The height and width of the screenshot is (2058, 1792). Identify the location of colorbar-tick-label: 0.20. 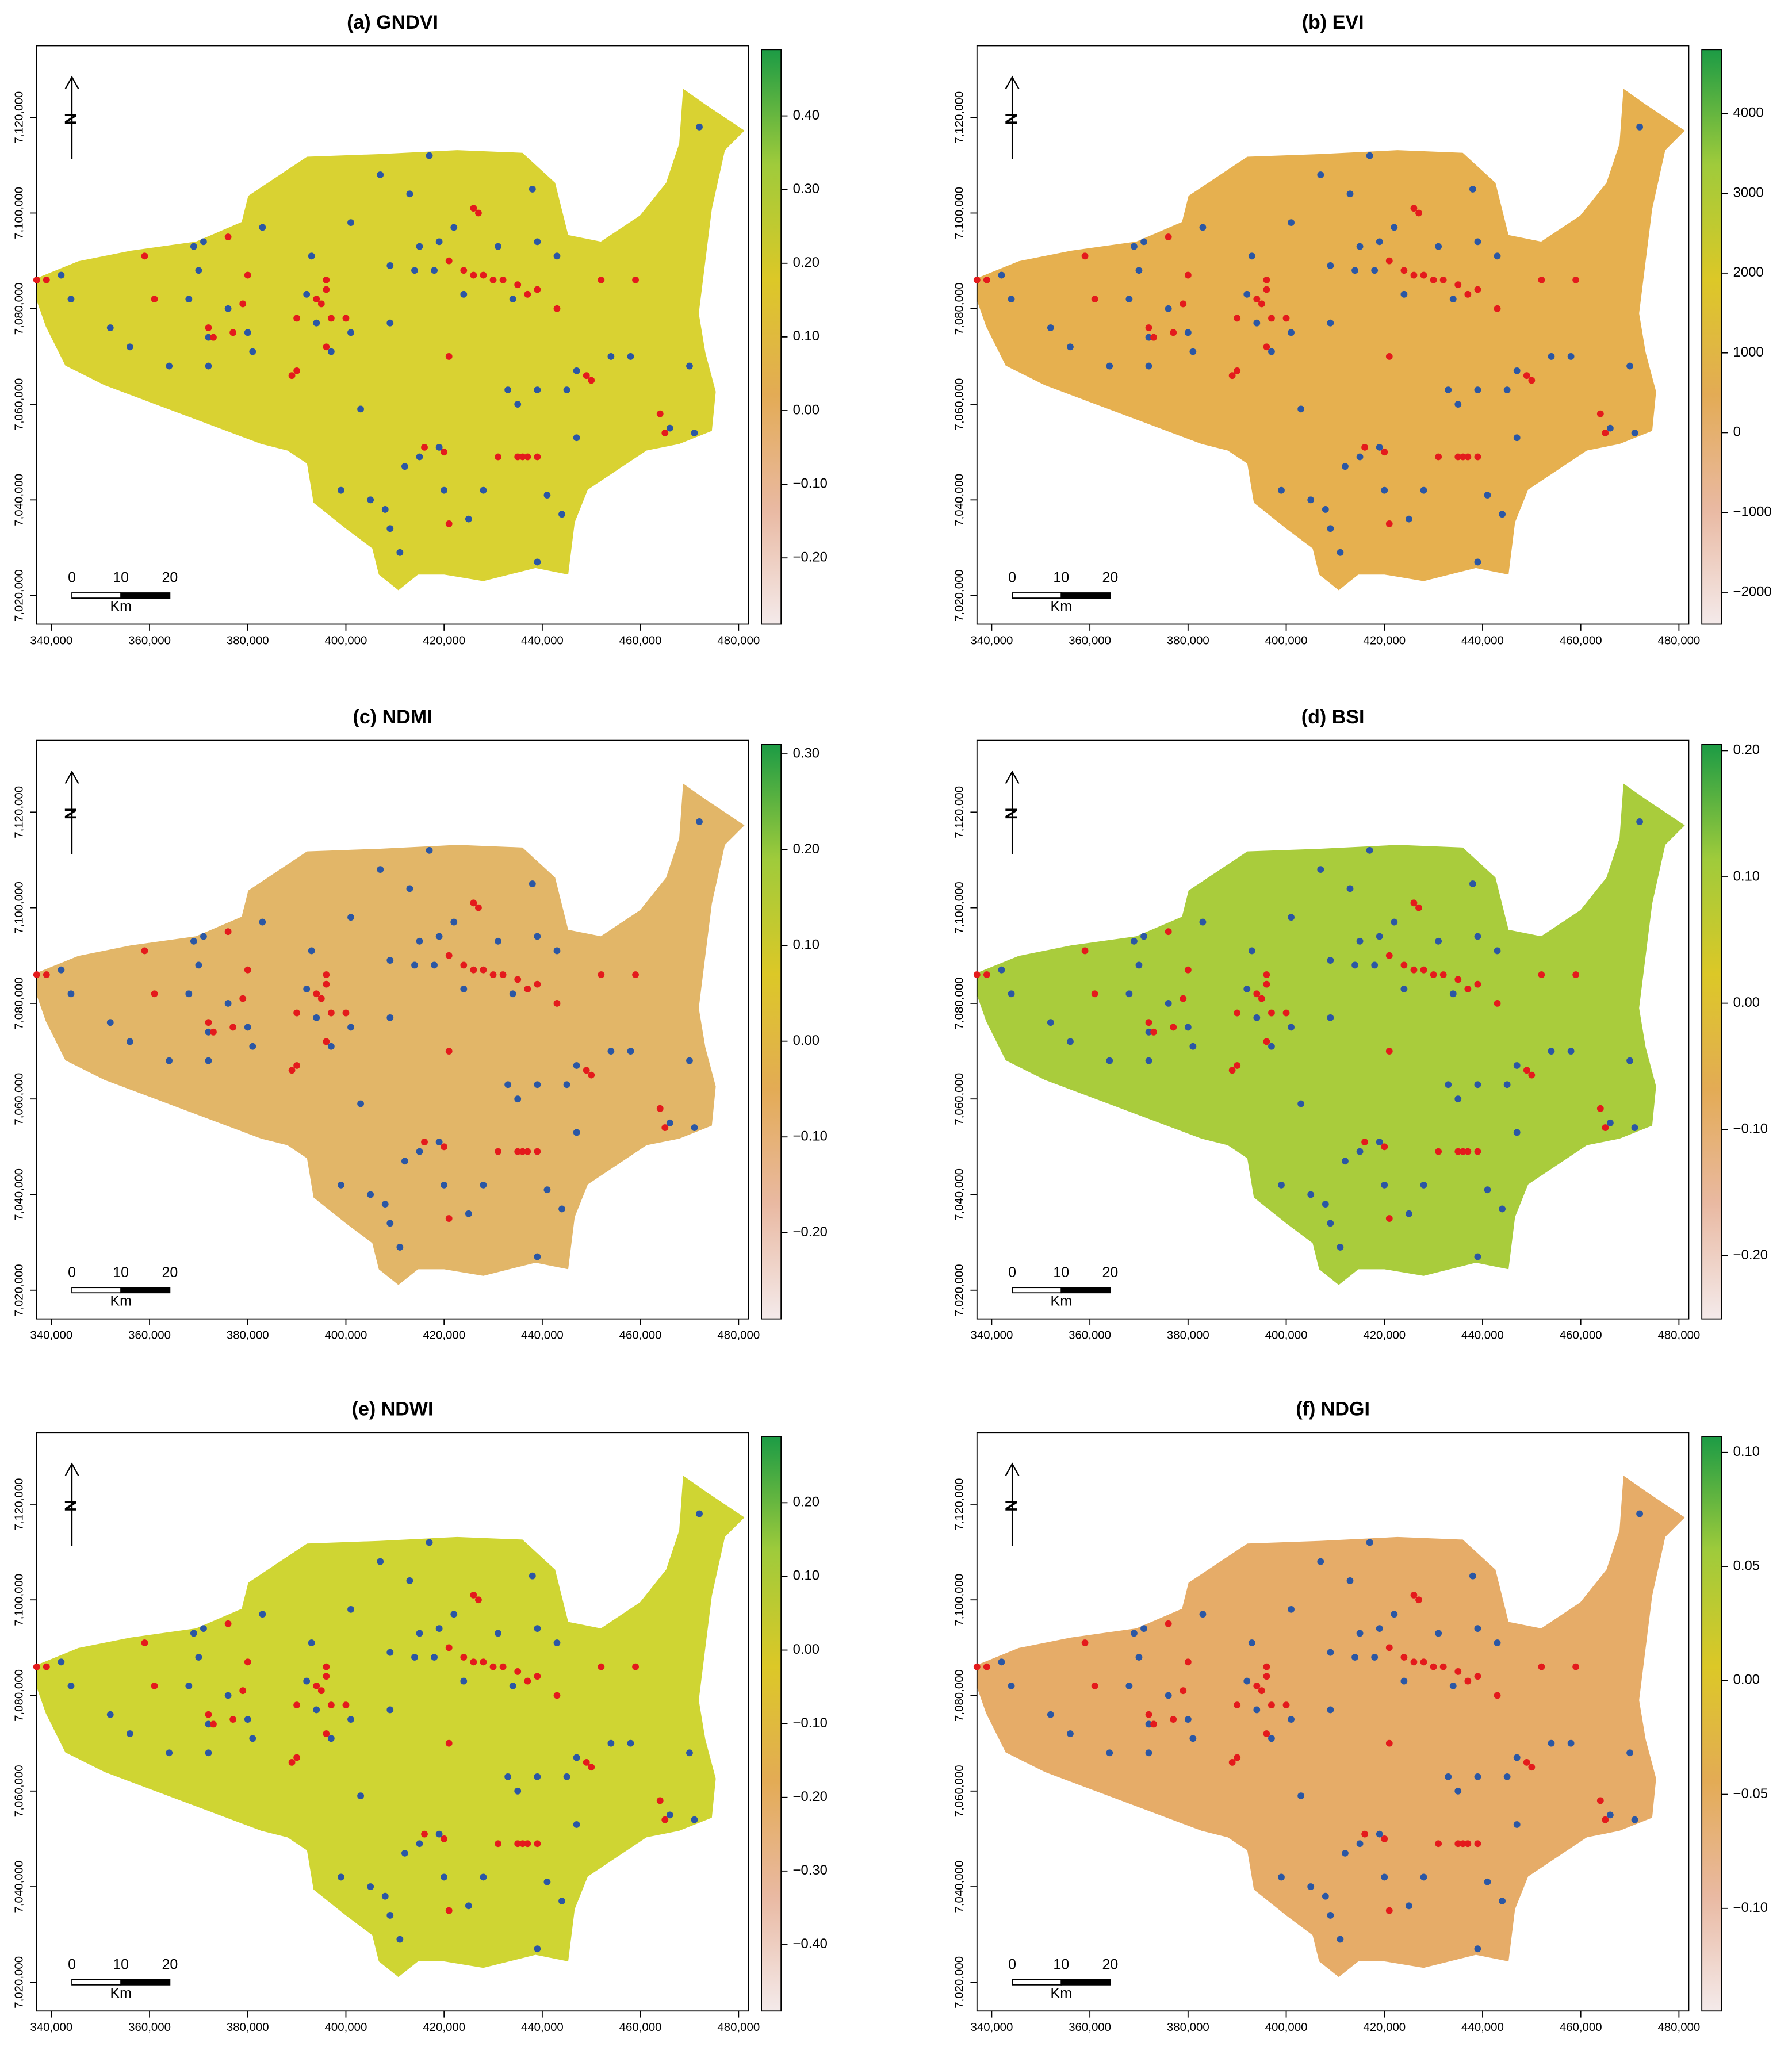
(807, 262).